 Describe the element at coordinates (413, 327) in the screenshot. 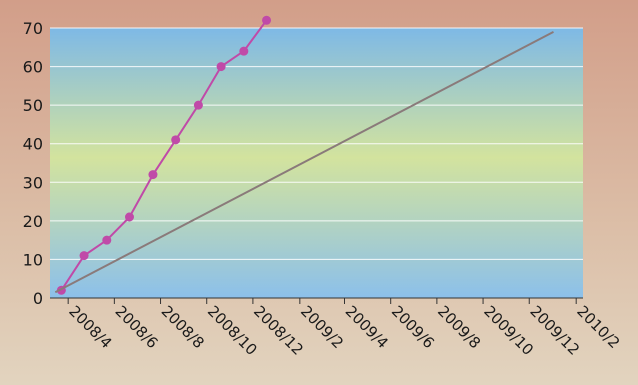

I see `x-tick-label: 2009/6` at that location.